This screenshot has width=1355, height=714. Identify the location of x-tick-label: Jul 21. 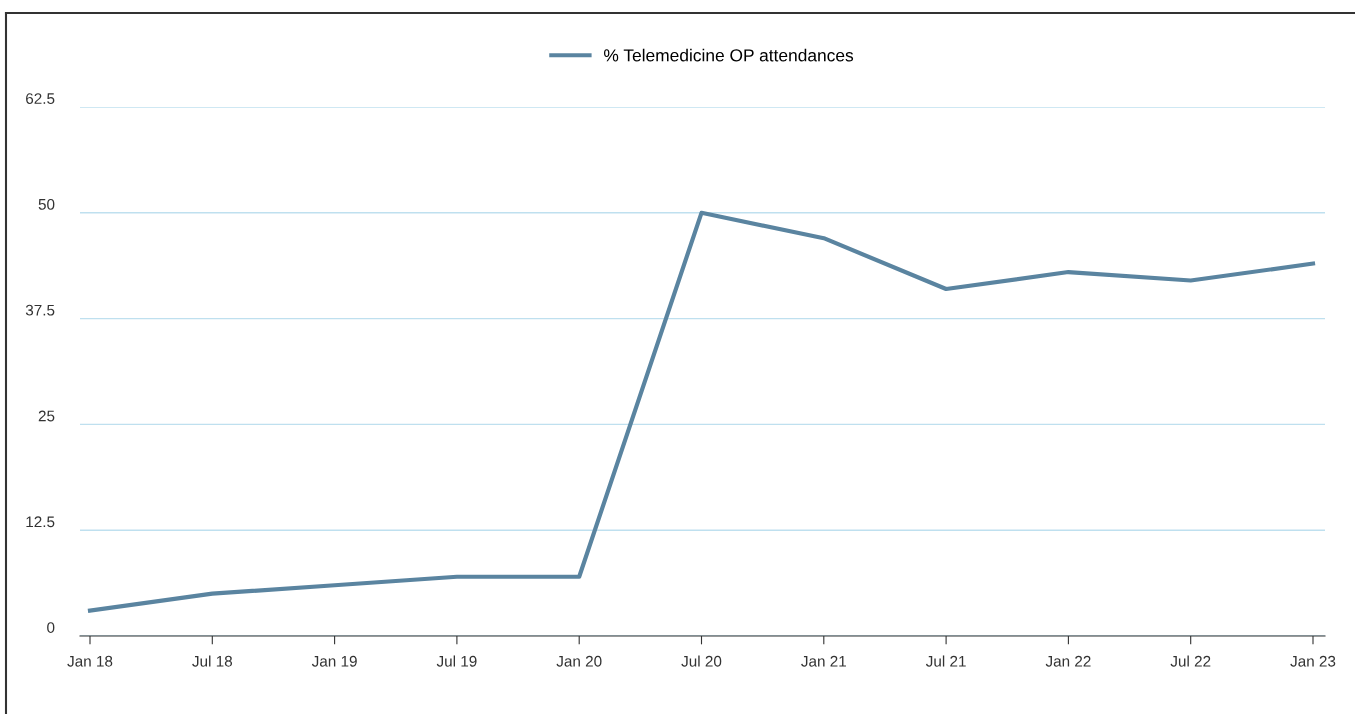
(945, 661).